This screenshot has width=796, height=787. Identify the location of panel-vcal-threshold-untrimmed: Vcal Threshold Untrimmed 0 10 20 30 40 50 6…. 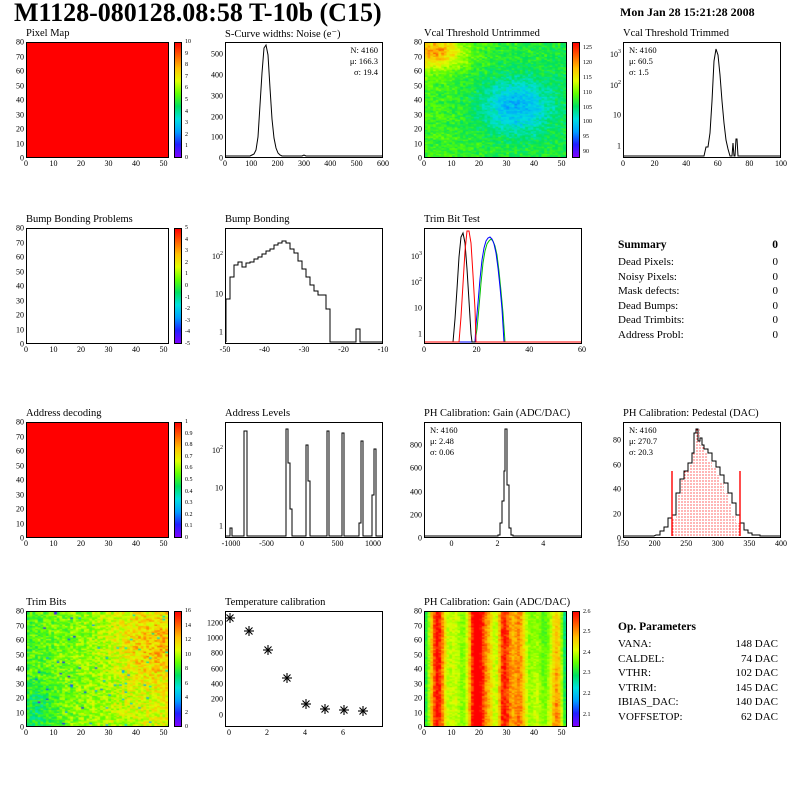
(497, 123).